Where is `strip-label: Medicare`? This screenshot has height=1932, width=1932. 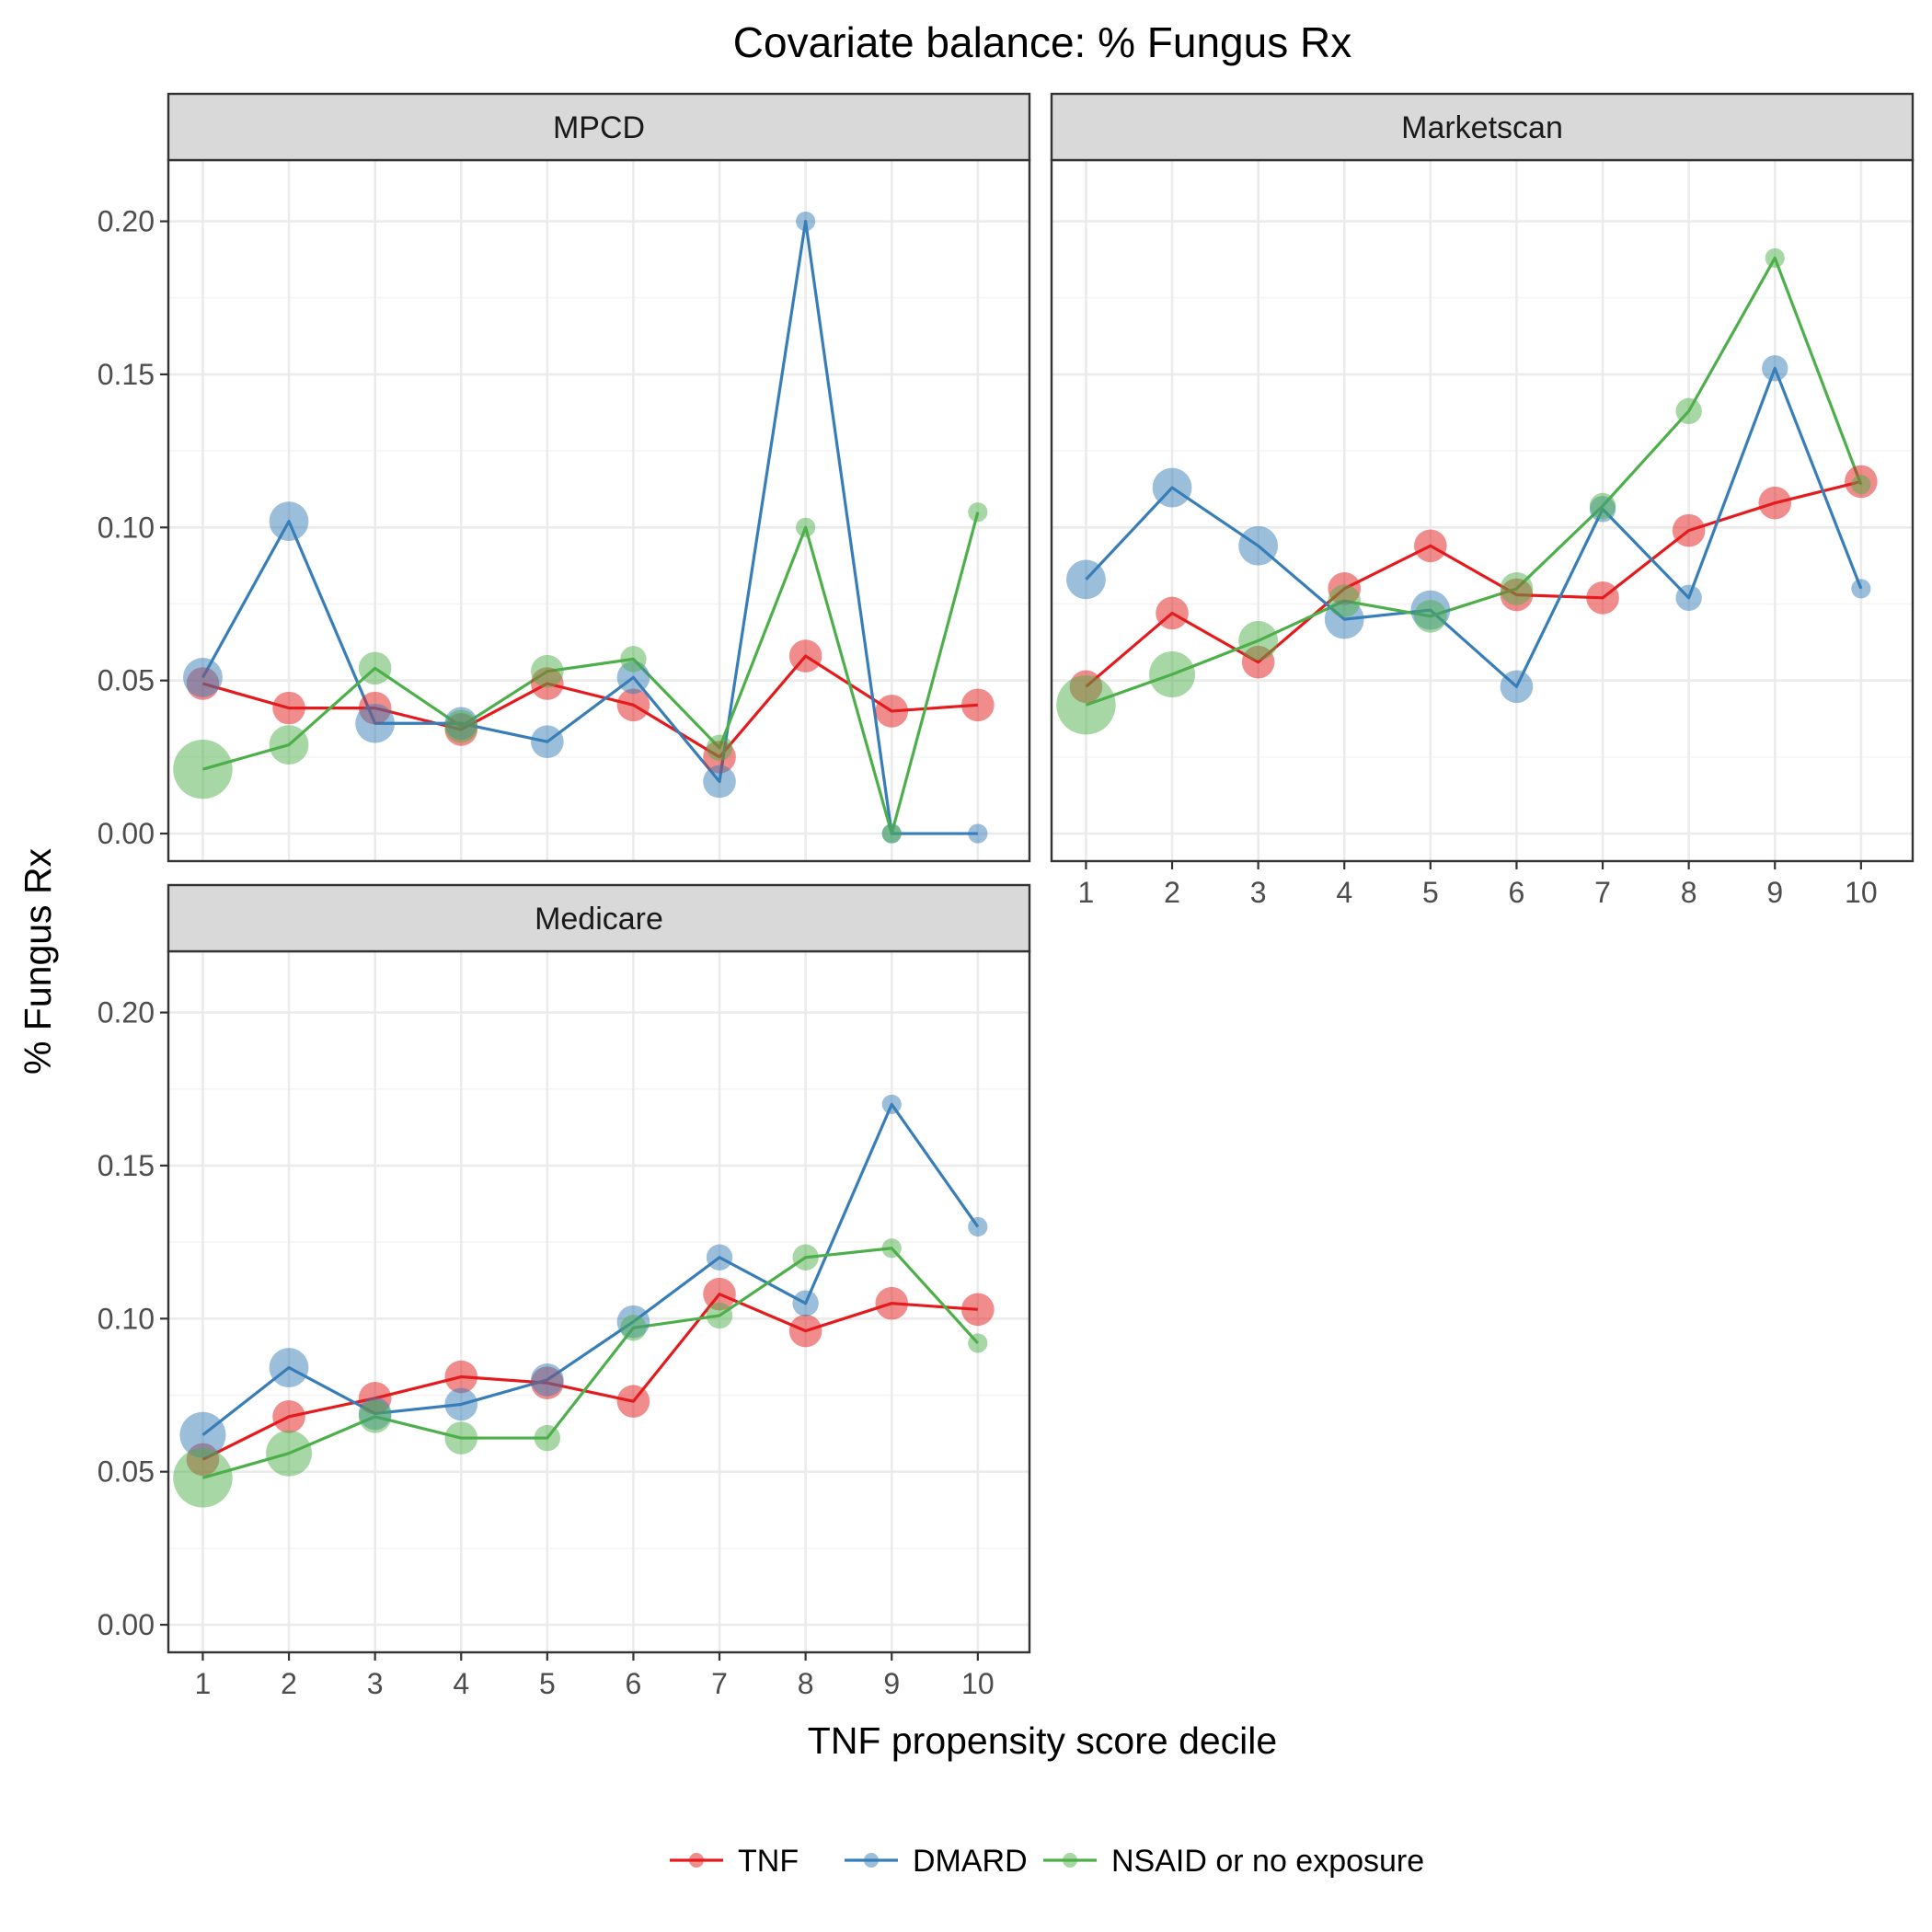
strip-label: Medicare is located at coordinates (599, 919).